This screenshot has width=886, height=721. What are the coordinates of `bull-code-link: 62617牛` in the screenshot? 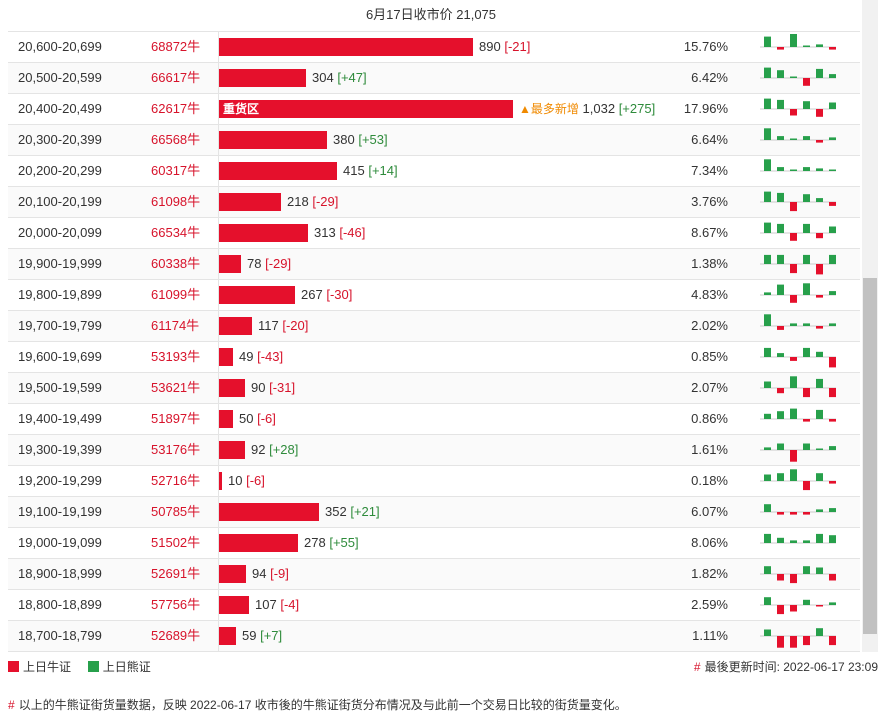 It's located at (176, 108).